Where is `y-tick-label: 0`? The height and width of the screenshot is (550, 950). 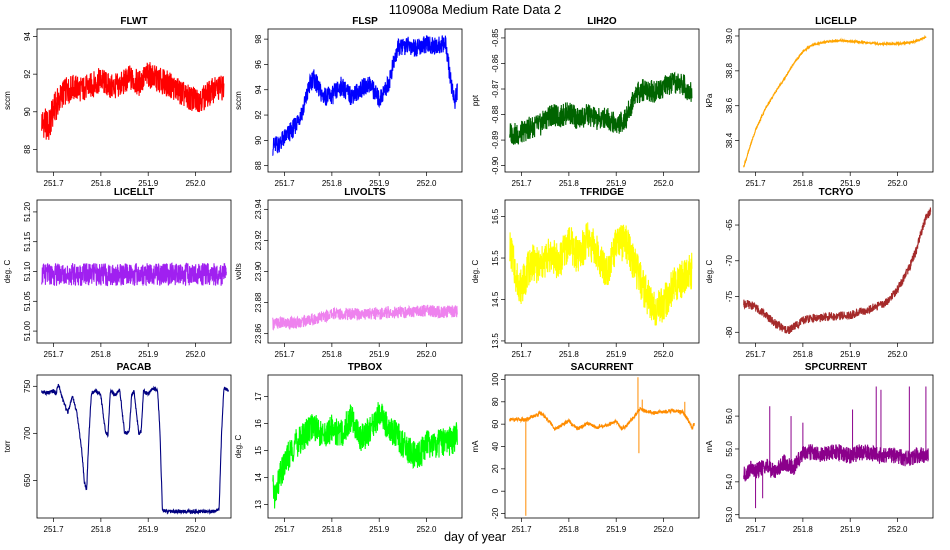 y-tick-label: 0 is located at coordinates (495, 490).